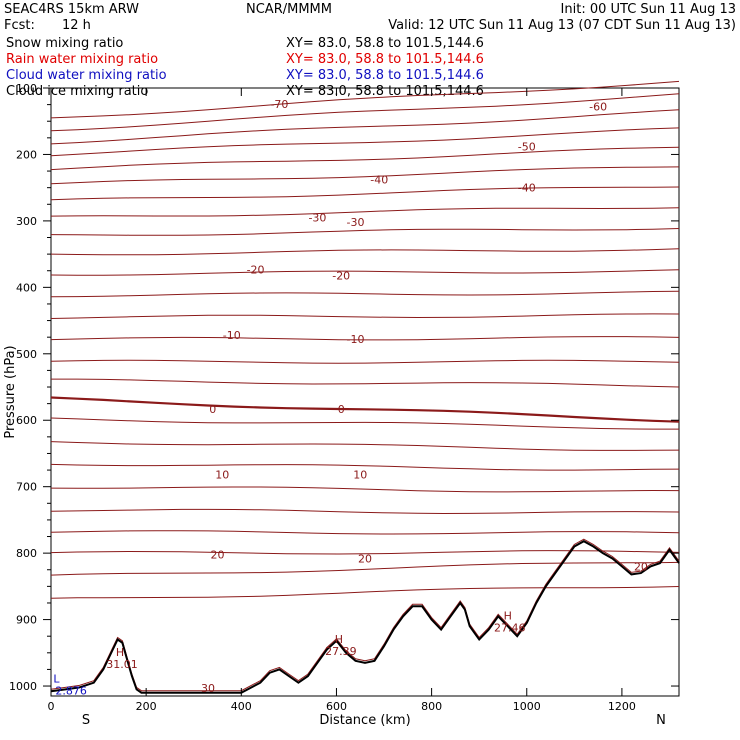  I want to click on fcst-label: Fcst:, so click(19, 25).